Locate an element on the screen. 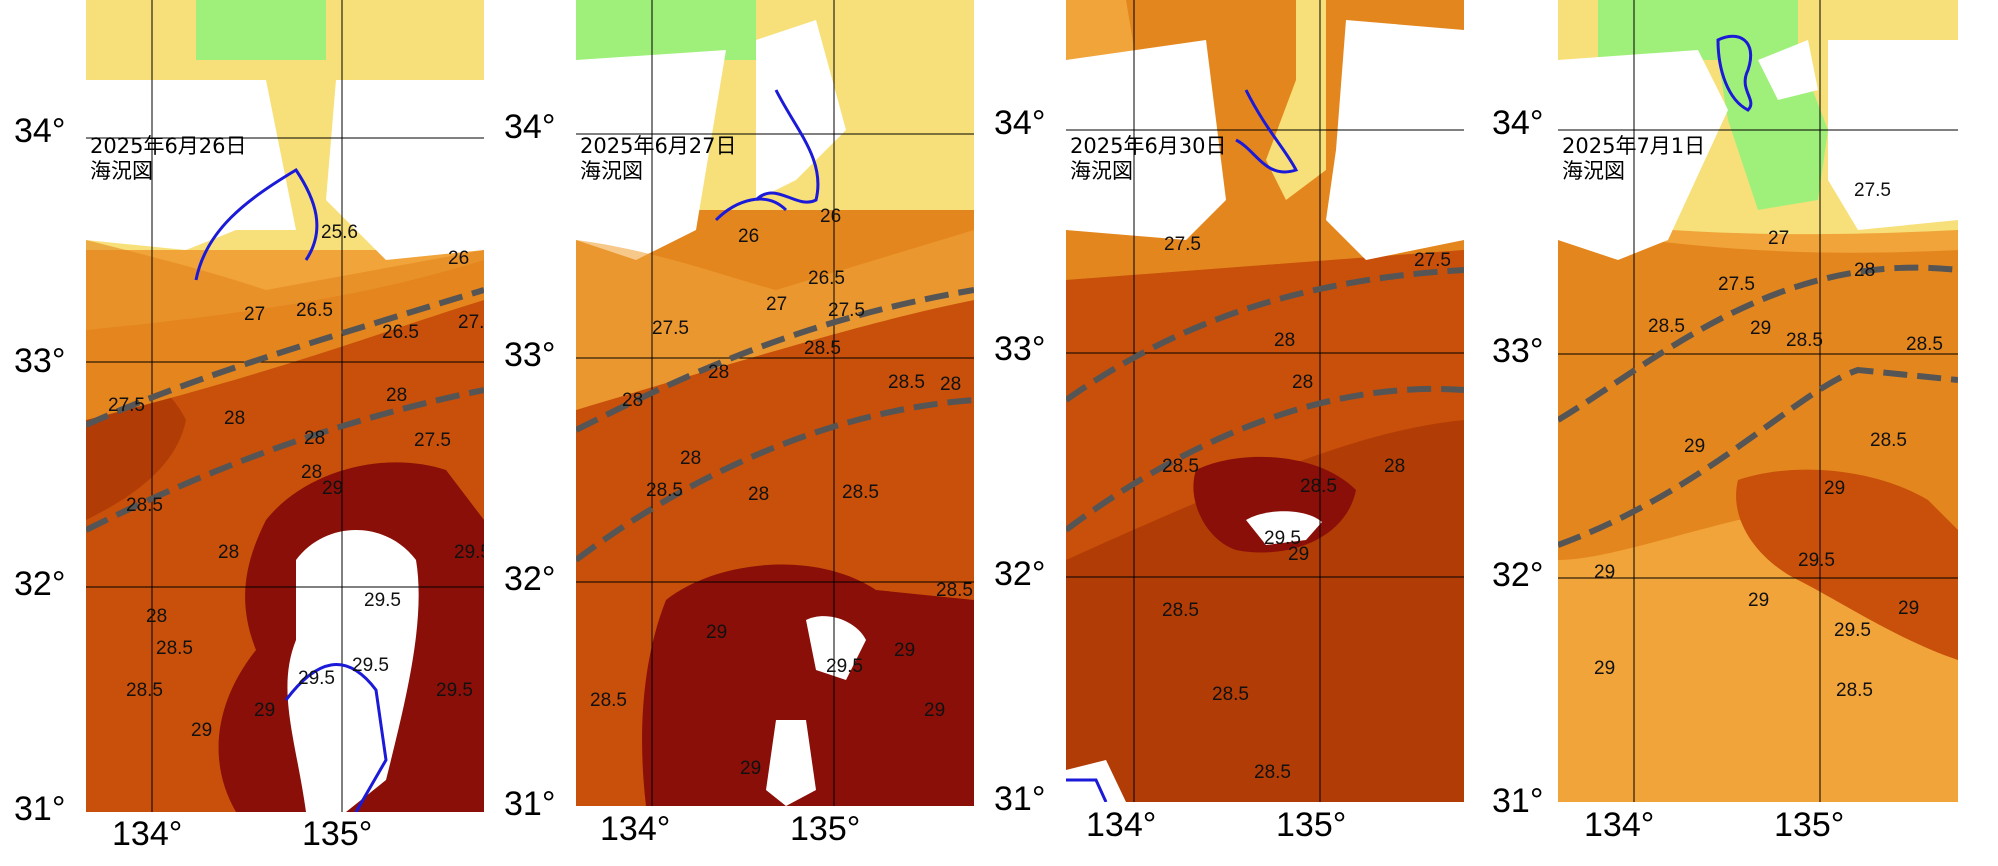 The width and height of the screenshot is (1998, 866). panel-title-2: 2025年6月27日 海況図 is located at coordinates (658, 159).